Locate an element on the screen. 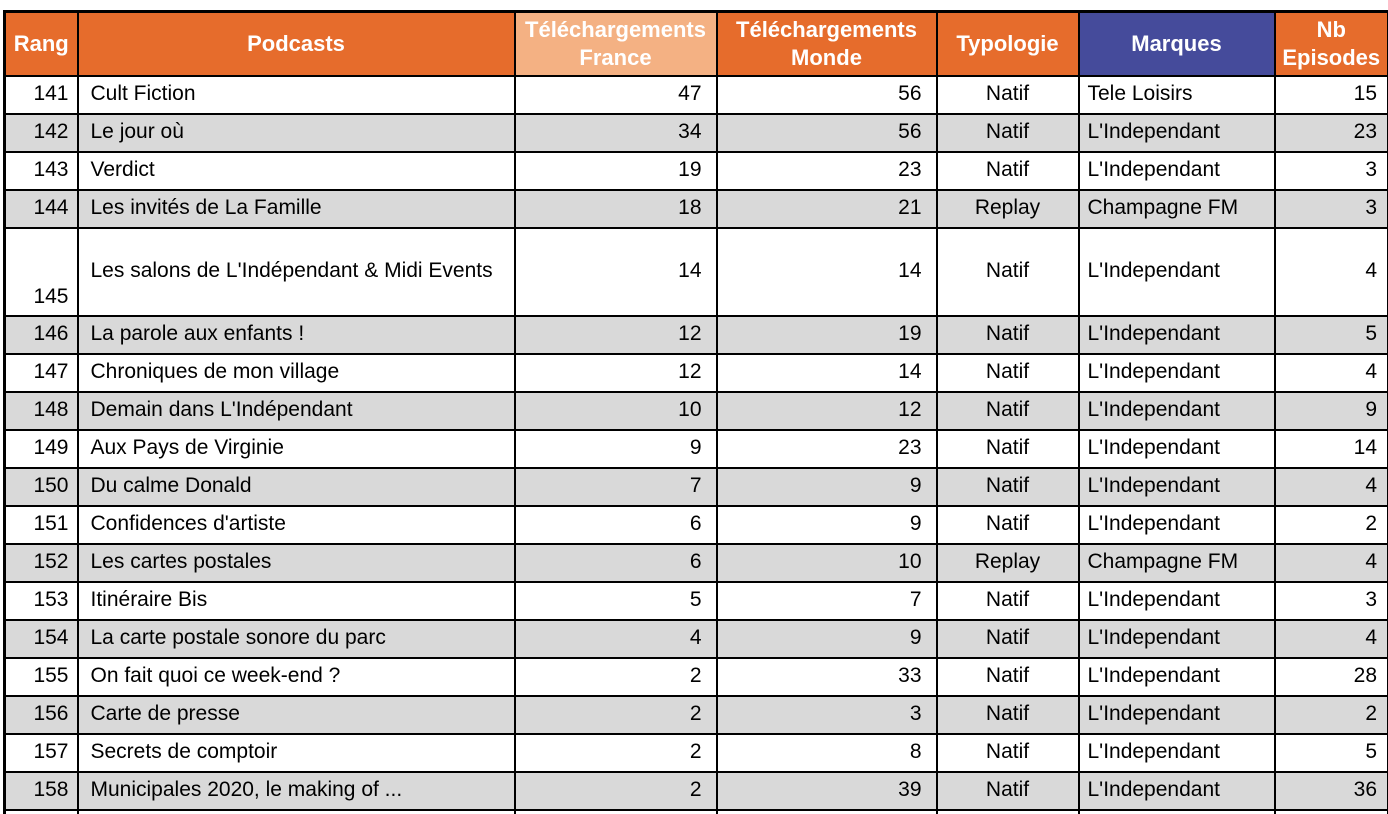 The image size is (1388, 814). cell-dl_monde: 3 is located at coordinates (826, 714).